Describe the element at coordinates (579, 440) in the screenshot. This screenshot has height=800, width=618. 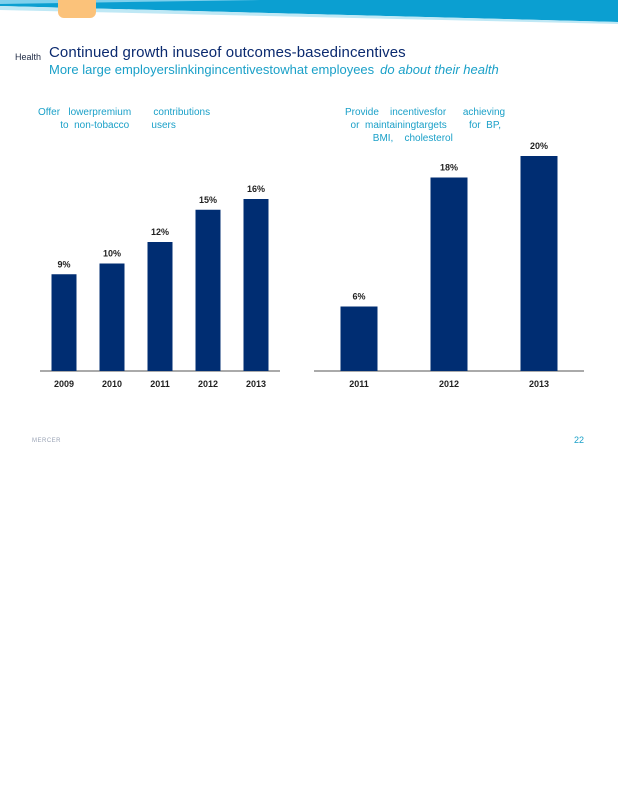
I see `page-number: 22` at that location.